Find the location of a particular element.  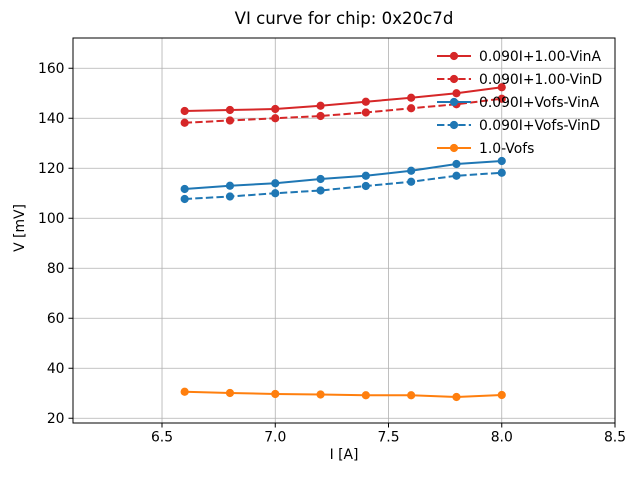

y-tick-label: 160 is located at coordinates (51, 69).